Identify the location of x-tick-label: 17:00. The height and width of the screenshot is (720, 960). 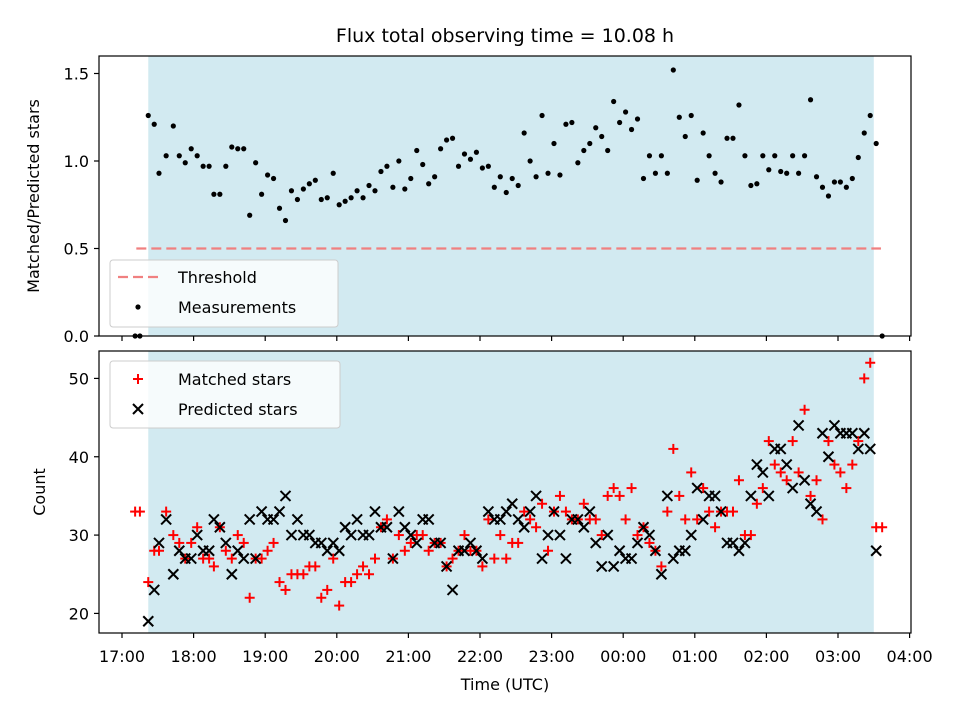
(122, 656).